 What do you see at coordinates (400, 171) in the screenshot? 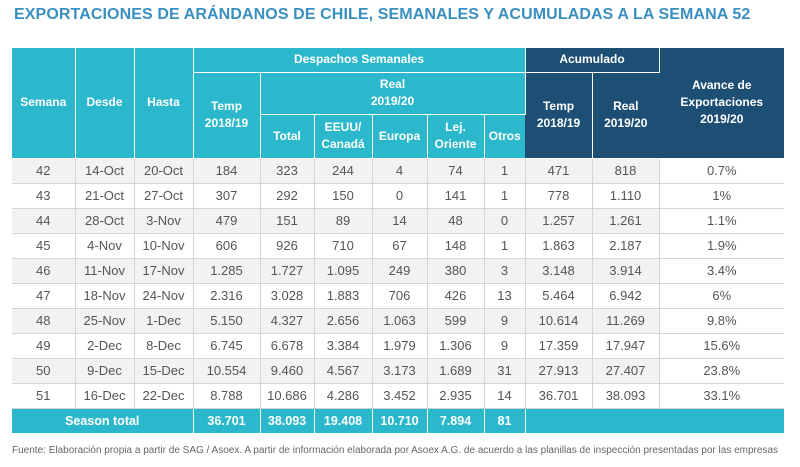
I see `cell-europa: 4` at bounding box center [400, 171].